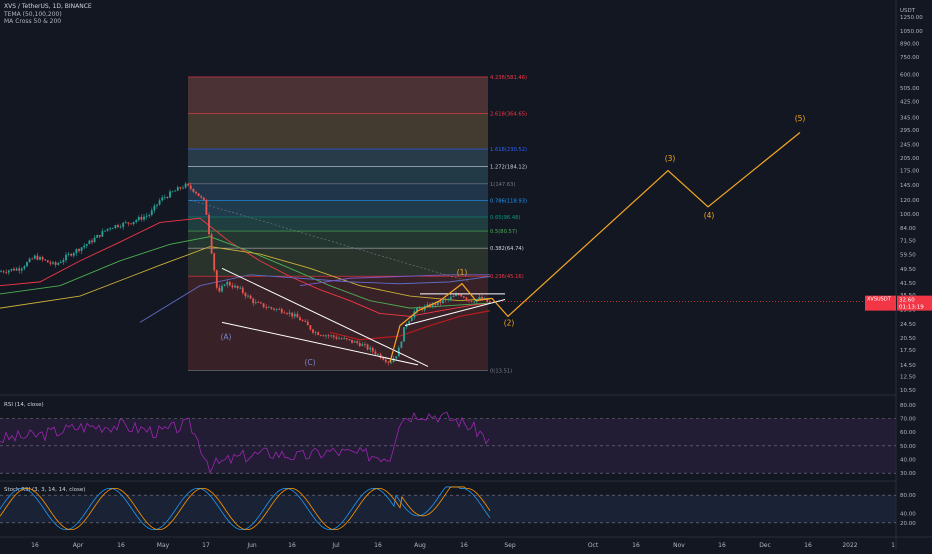 The width and height of the screenshot is (932, 554). I want to click on rsi-title: RSI (14, close), so click(24, 405).